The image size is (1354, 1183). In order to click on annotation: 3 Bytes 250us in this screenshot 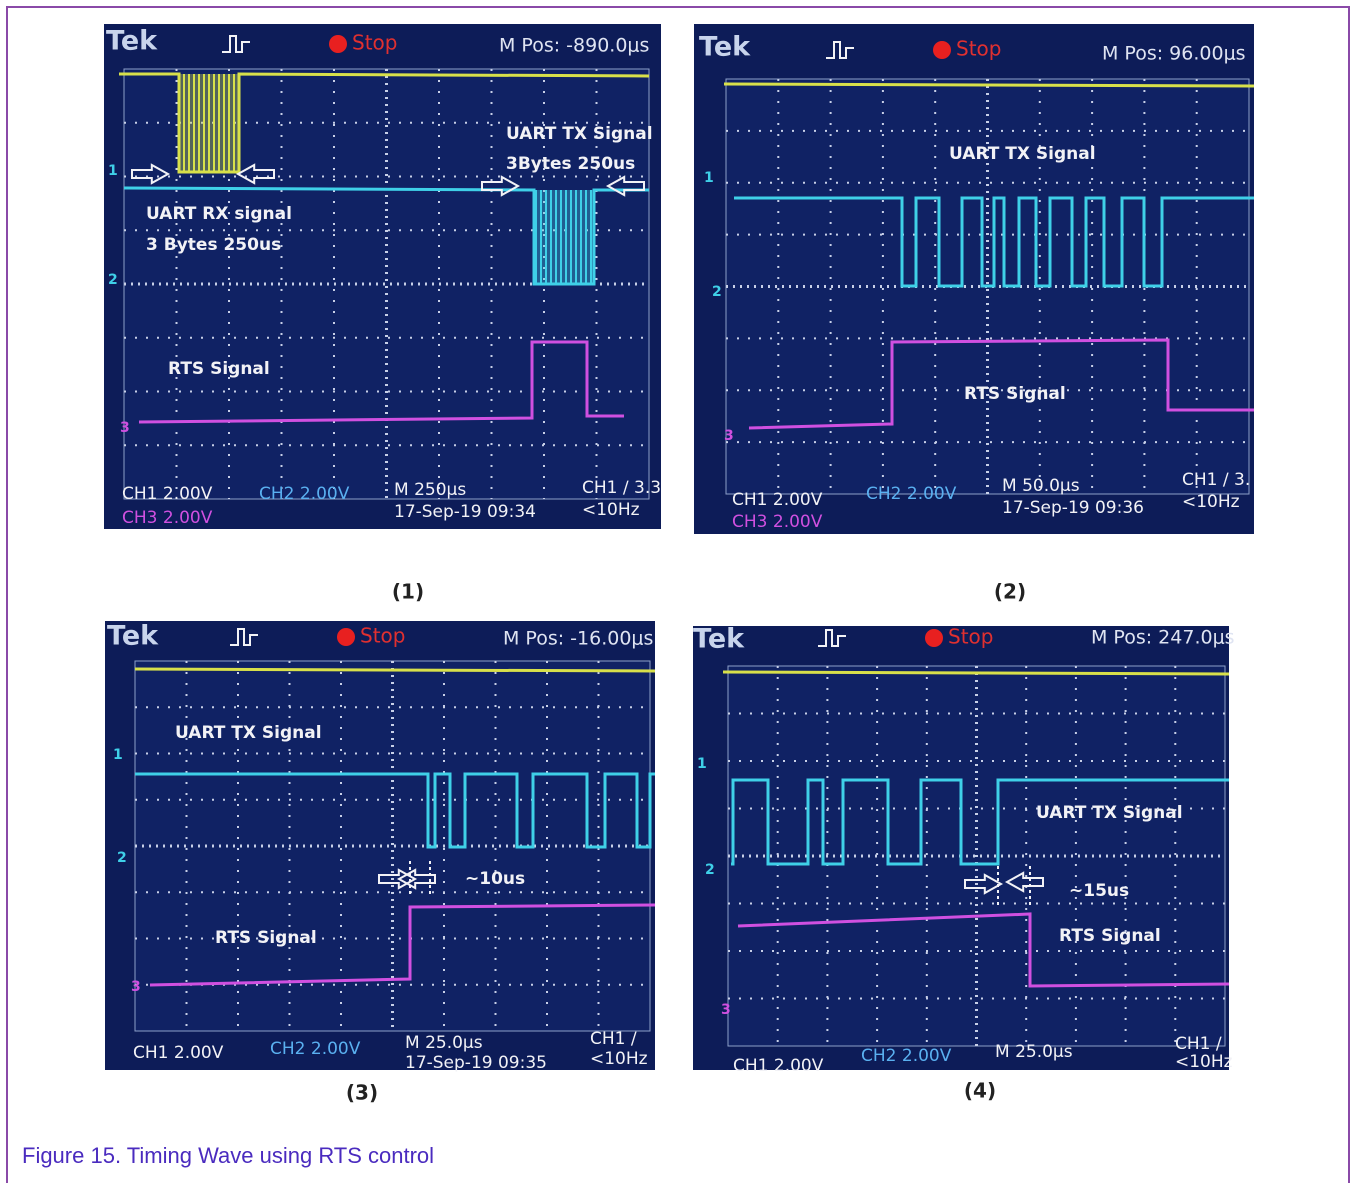, I will do `click(213, 245)`.